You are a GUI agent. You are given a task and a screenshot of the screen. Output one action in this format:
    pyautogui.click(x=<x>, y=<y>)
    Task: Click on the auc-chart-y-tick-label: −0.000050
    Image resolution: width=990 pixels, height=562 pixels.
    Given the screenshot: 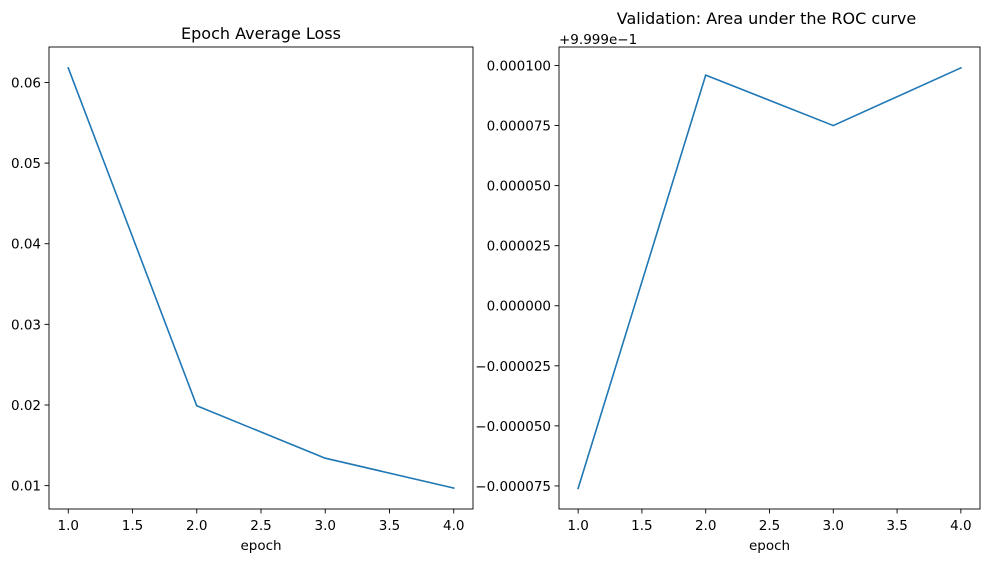 What is the action you would take?
    pyautogui.click(x=513, y=427)
    